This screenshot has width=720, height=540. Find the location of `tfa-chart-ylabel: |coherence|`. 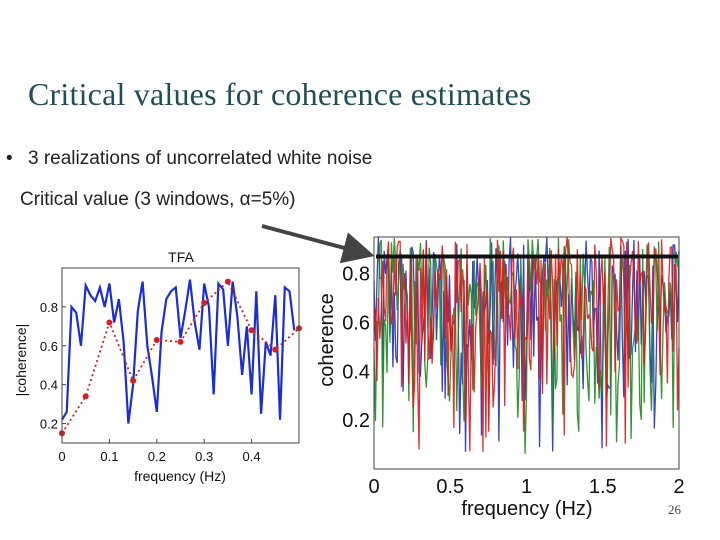

tfa-chart-ylabel: |coherence| is located at coordinates (21, 360).